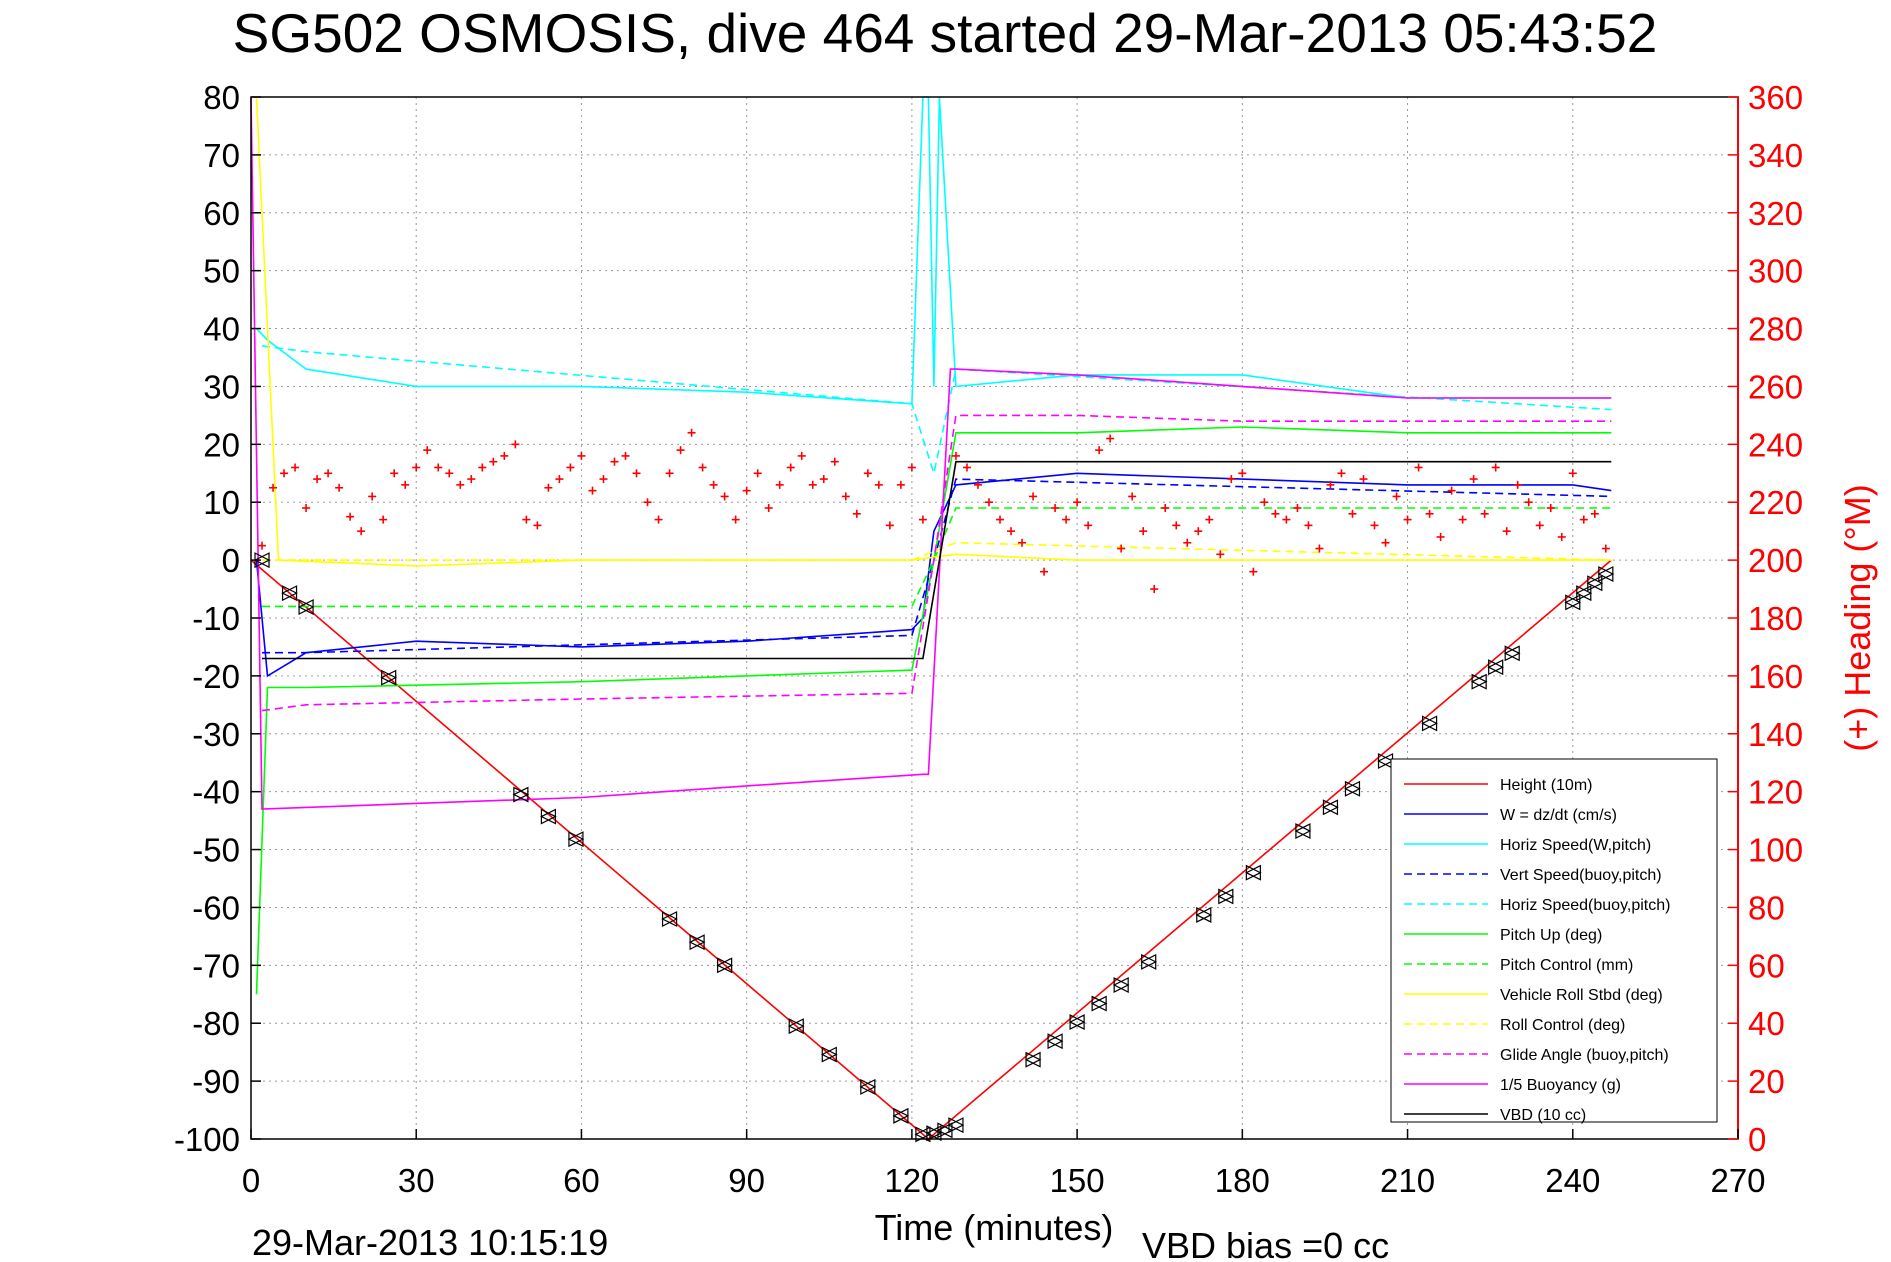 The width and height of the screenshot is (1891, 1262). Describe the element at coordinates (1775, 850) in the screenshot. I see `y-right-tick-label: 100` at that location.